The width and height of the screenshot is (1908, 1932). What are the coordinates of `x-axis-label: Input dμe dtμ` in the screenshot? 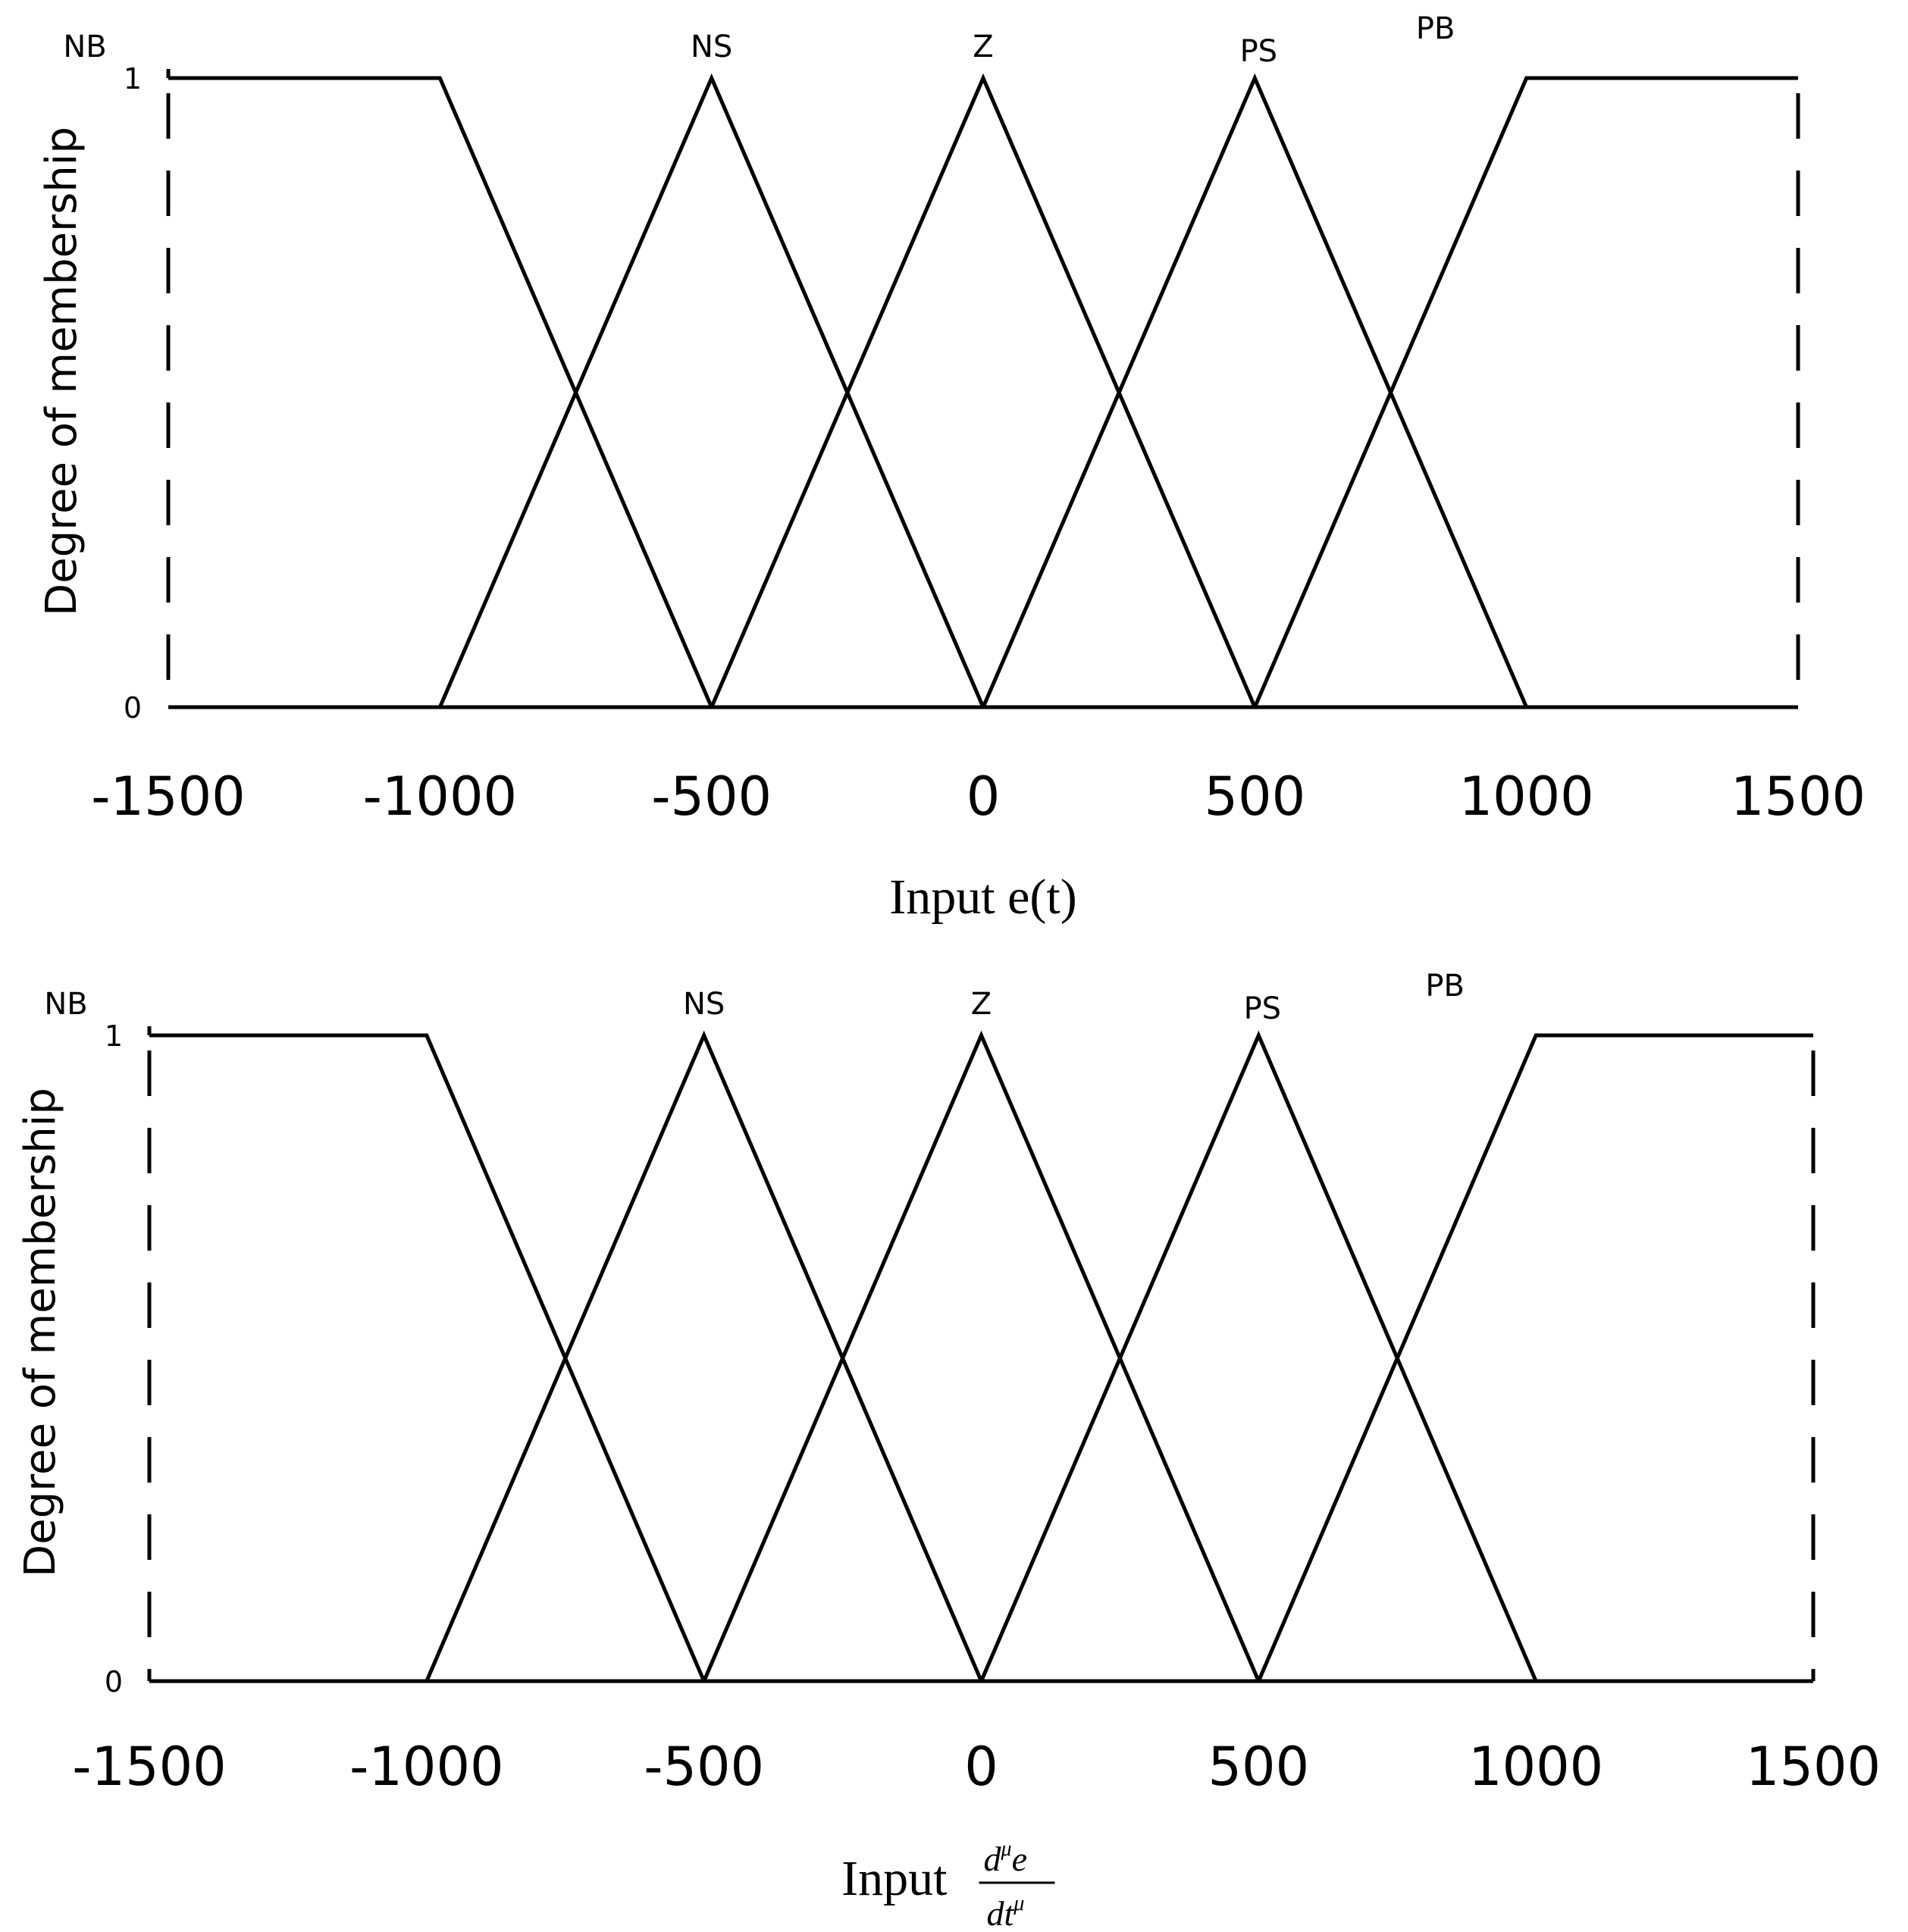 It's located at (948, 1884).